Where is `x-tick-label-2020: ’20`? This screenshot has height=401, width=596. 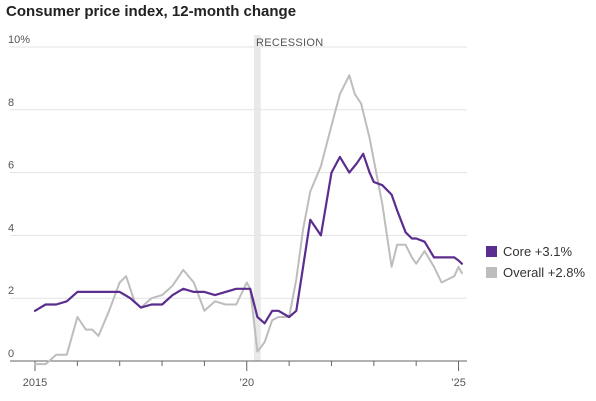
x-tick-label-2020: ’20 is located at coordinates (246, 383).